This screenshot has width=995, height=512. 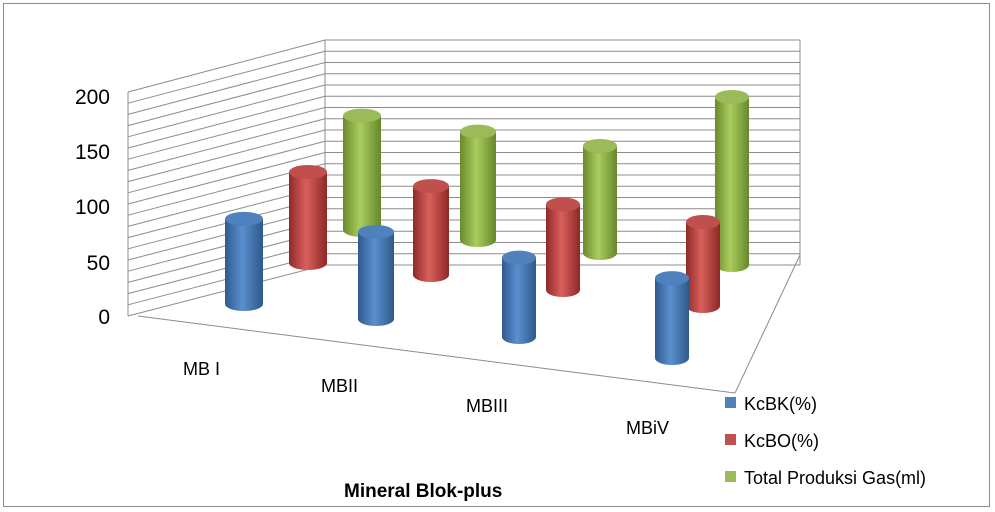 I want to click on y-tick-label: 150, so click(x=92, y=152).